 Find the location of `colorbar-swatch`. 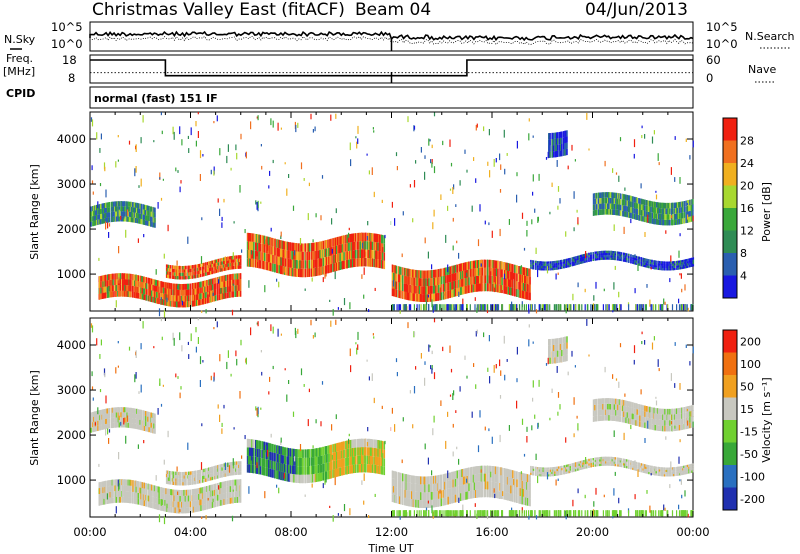

colorbar-swatch is located at coordinates (730, 174).